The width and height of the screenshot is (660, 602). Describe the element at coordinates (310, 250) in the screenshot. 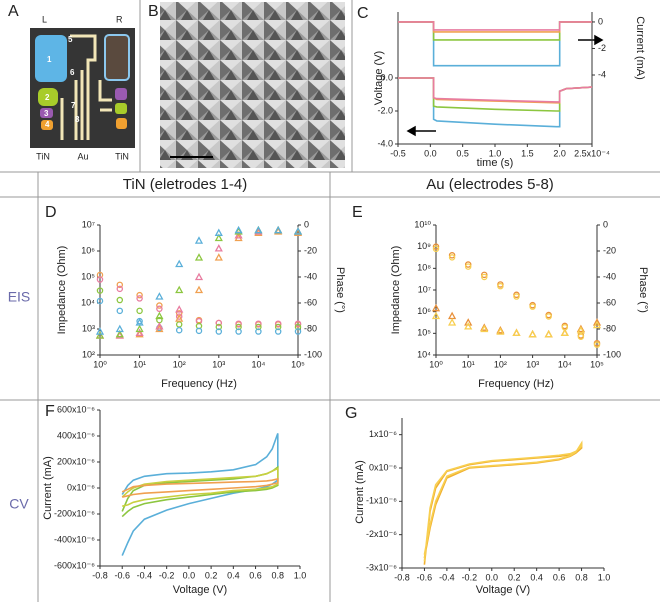

I see `y2-tick-label: -20` at that location.